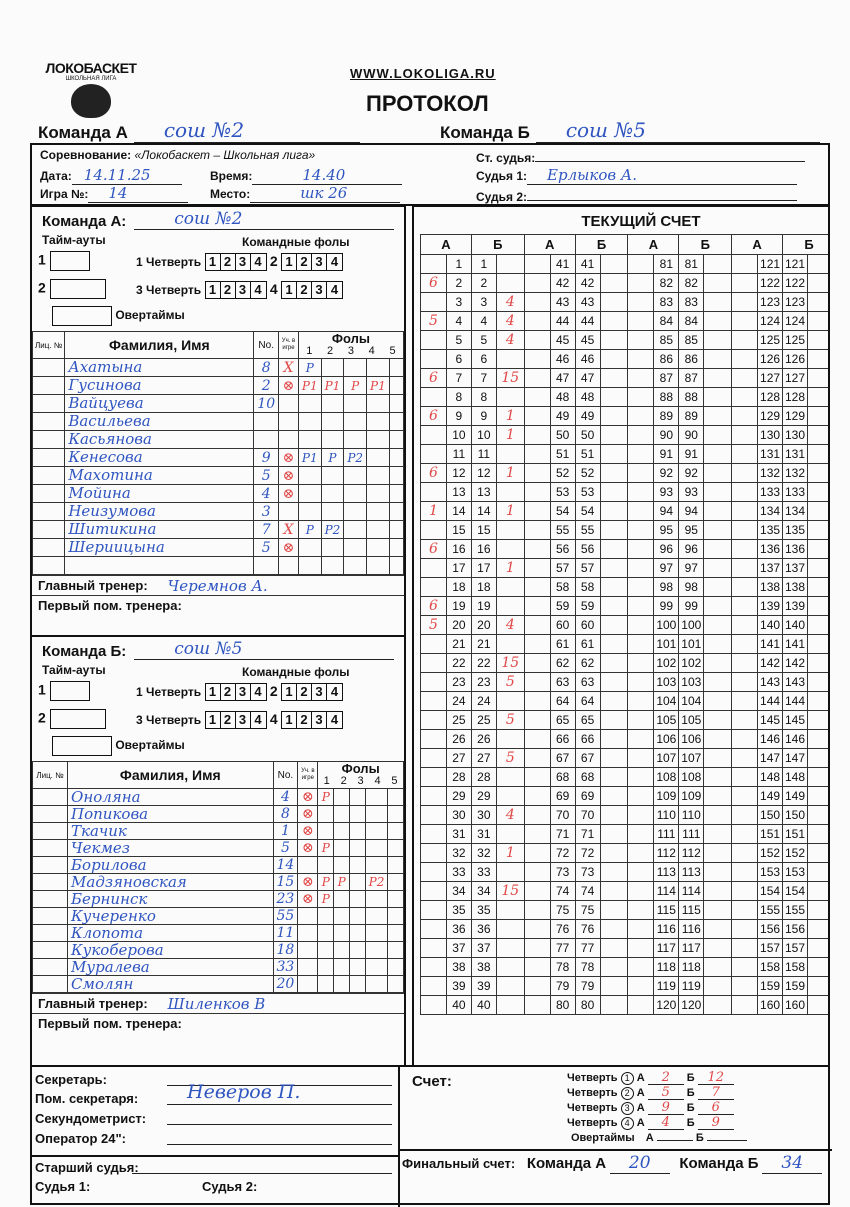 The width and height of the screenshot is (850, 1207). I want to click on score-a-cell: 109, so click(666, 796).